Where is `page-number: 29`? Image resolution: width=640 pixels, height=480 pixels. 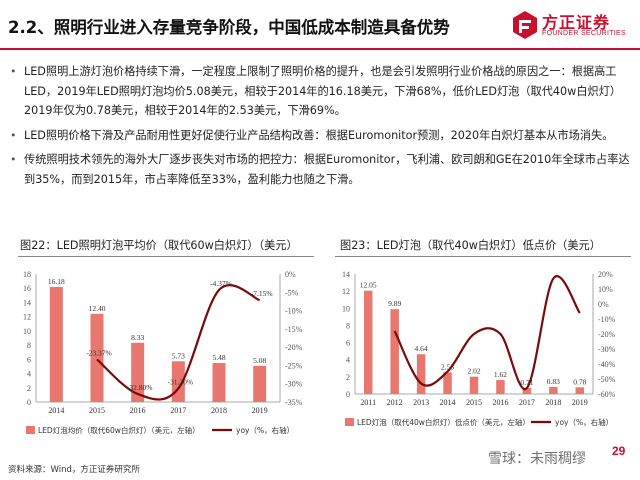 page-number: 29 is located at coordinates (619, 451).